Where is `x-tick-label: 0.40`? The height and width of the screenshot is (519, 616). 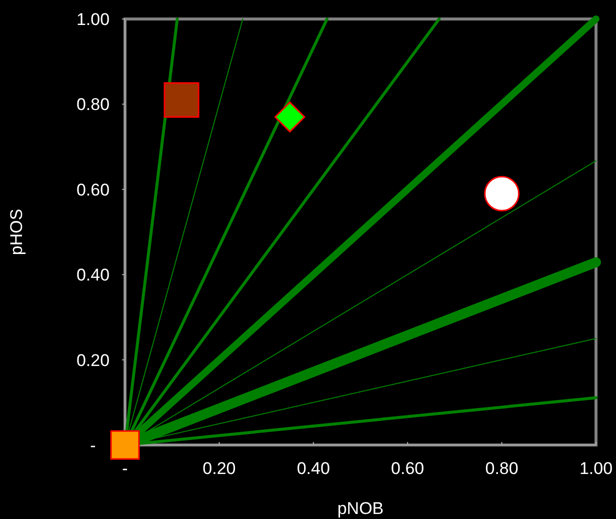
x-tick-label: 0.40 is located at coordinates (313, 468).